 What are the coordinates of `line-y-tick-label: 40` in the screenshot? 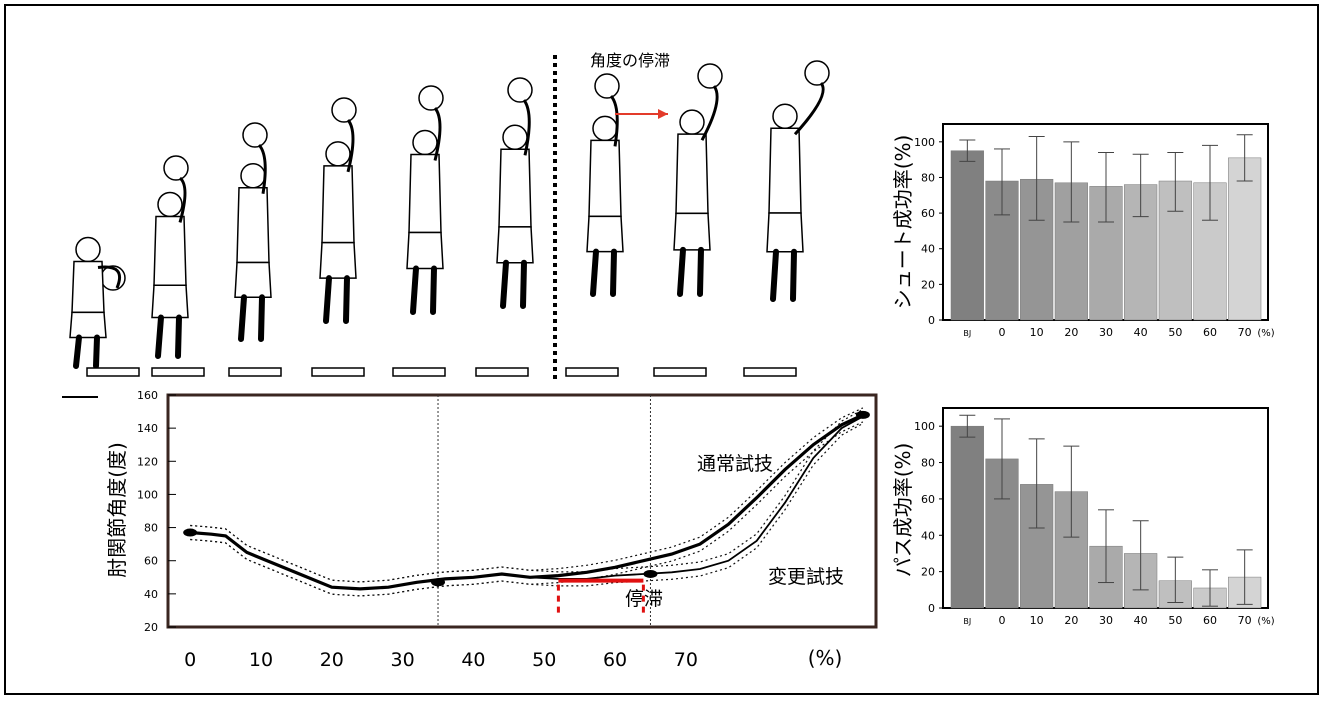 It's located at (151, 594).